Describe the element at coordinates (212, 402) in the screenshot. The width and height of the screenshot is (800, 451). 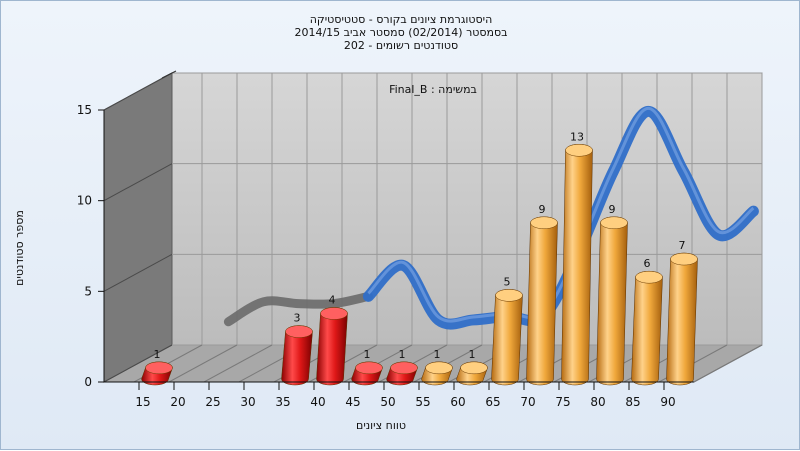
I see `x-tick-label: 25` at that location.